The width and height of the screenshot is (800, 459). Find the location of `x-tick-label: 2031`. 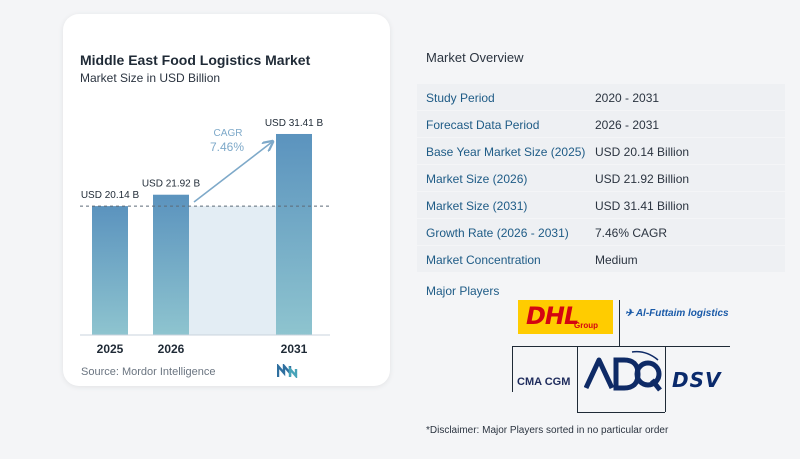

x-tick-label: 2031 is located at coordinates (294, 349).